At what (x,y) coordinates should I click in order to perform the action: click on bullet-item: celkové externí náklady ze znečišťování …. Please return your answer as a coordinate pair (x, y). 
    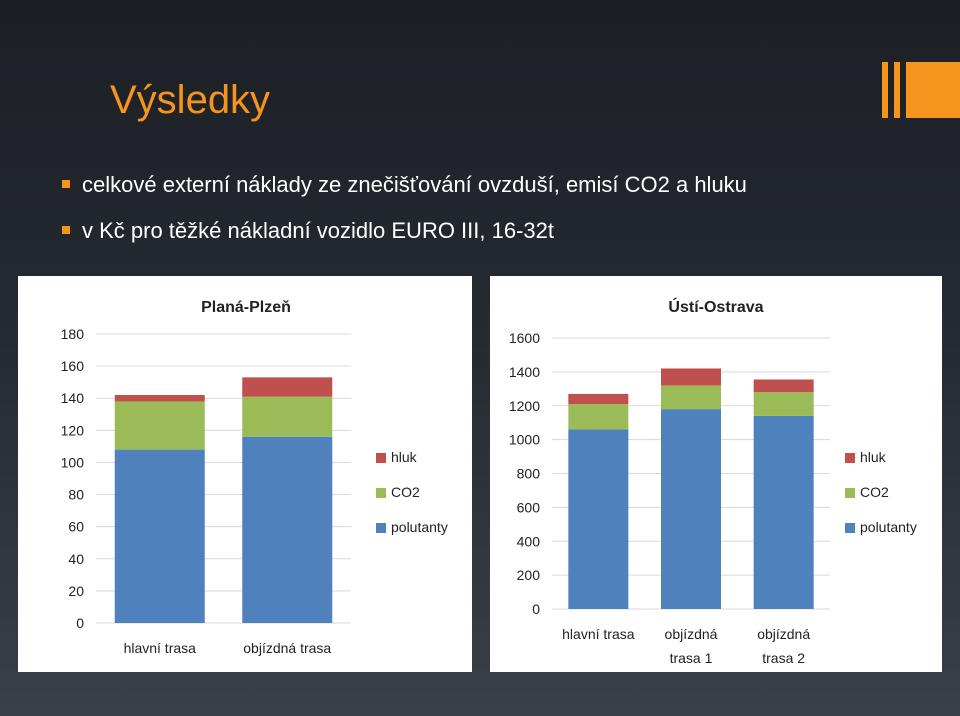
    Looking at the image, I should click on (404, 193).